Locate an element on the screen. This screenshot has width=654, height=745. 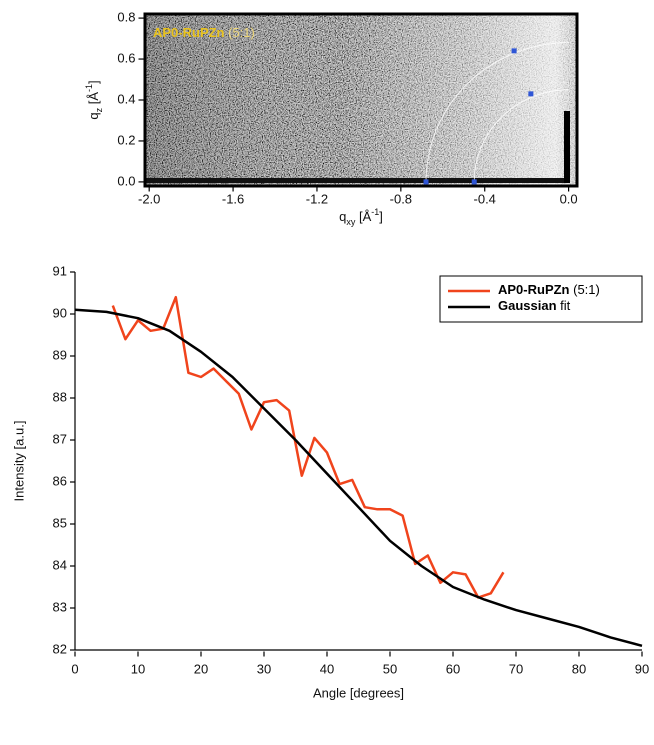
x-tick-label: 10 is located at coordinates (138, 668).